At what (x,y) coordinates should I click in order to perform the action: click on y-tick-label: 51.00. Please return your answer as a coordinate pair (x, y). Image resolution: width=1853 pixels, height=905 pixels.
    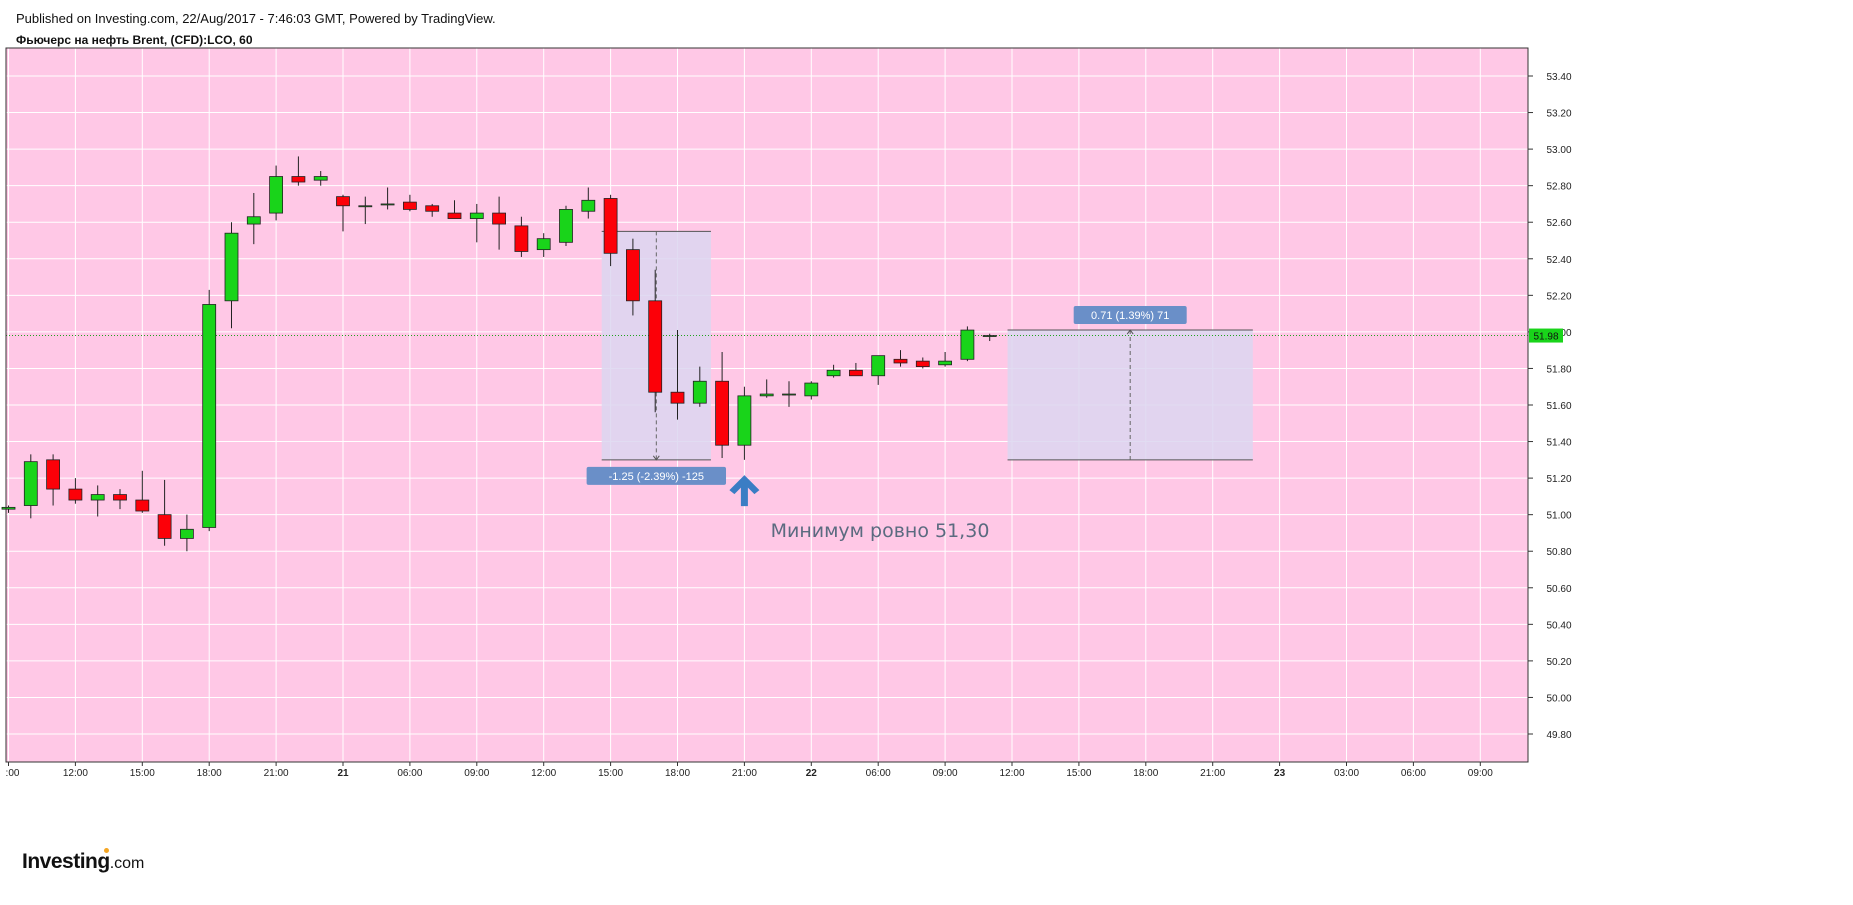
    Looking at the image, I should click on (1558, 516).